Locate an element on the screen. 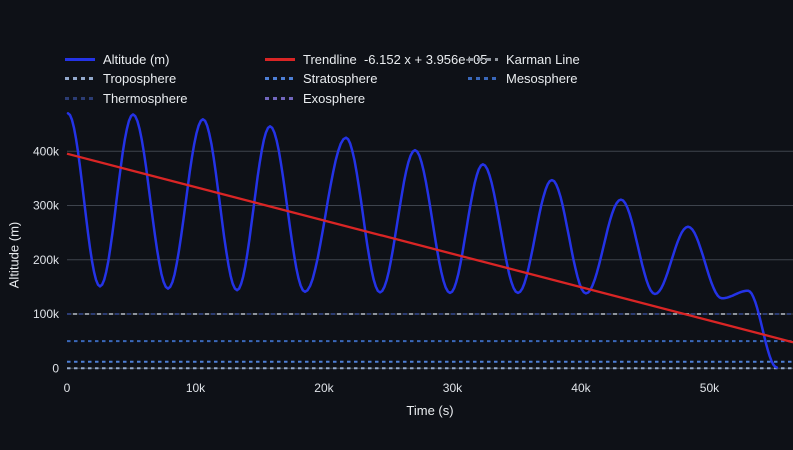 This screenshot has height=450, width=793. x-tick-label-30k: 30k is located at coordinates (453, 388).